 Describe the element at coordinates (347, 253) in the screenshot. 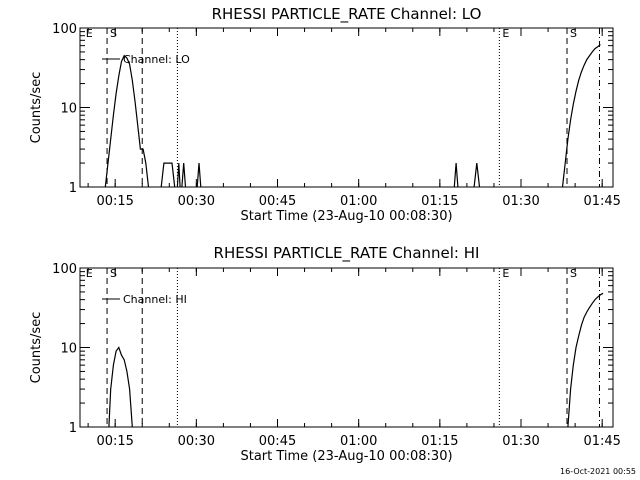

I see `chart-title: RHESSI PARTICLE_RATE Channel: HI` at that location.